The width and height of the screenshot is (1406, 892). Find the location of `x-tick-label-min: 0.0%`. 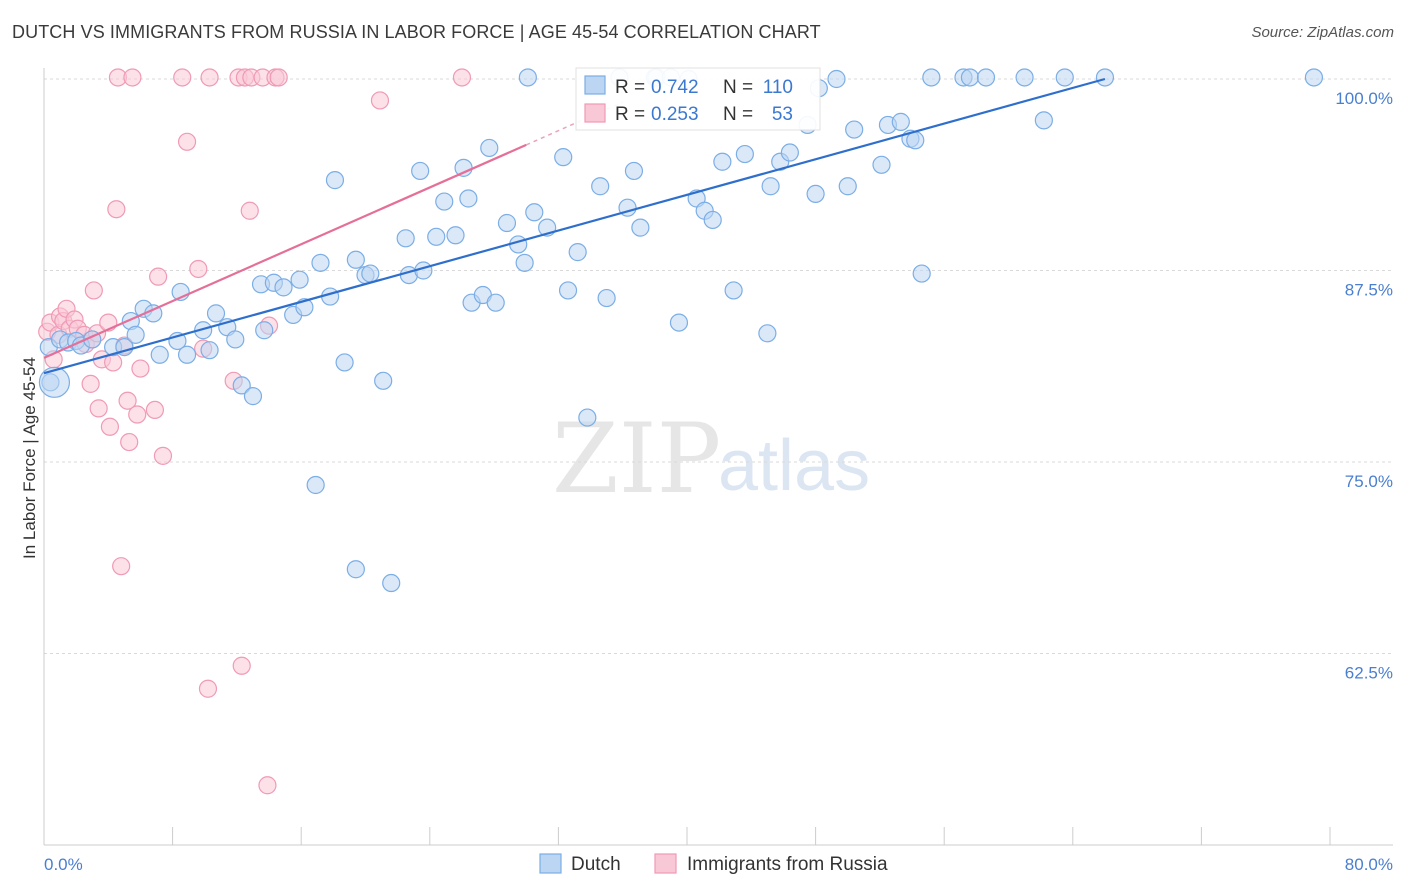

x-tick-label-min: 0.0% is located at coordinates (63, 864).